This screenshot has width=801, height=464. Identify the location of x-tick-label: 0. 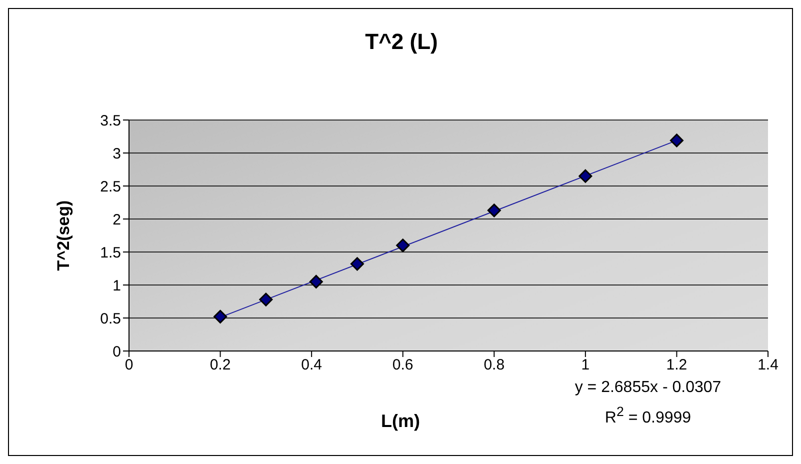
(129, 365).